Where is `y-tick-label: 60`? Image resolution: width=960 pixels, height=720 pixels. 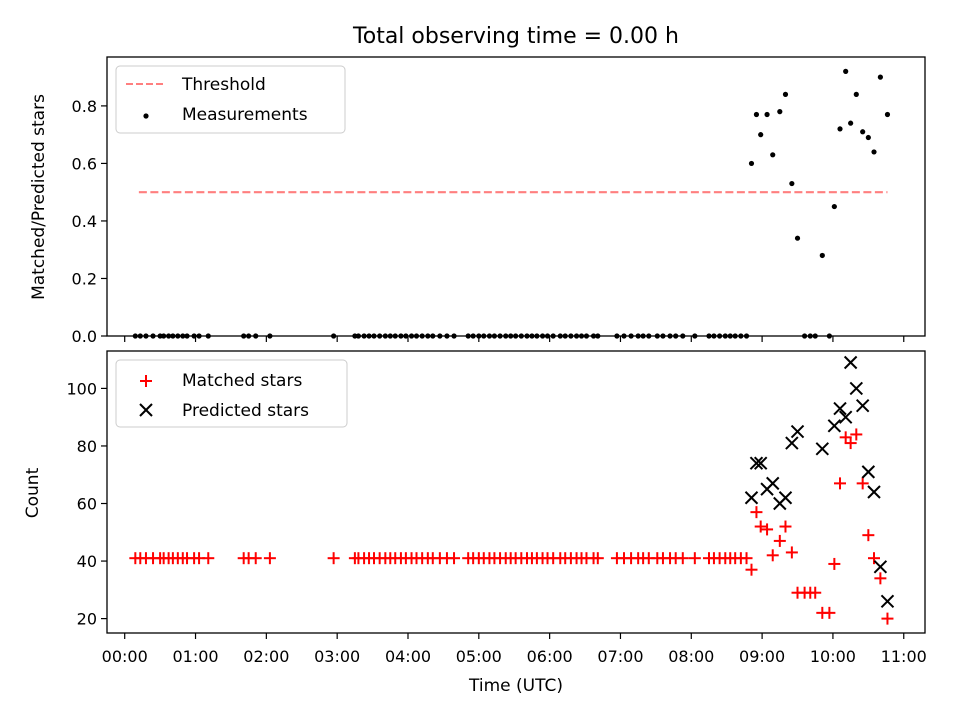 y-tick-label: 60 is located at coordinates (87, 504).